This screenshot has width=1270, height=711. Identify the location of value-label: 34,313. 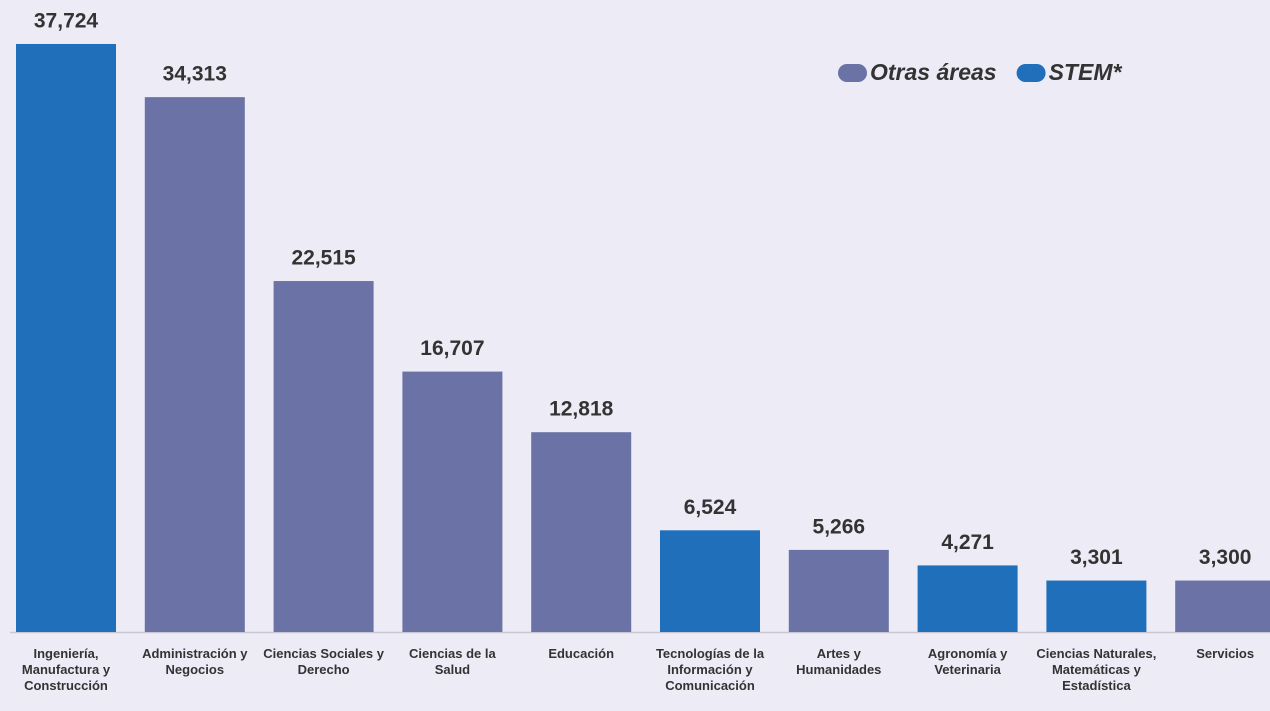
(195, 74).